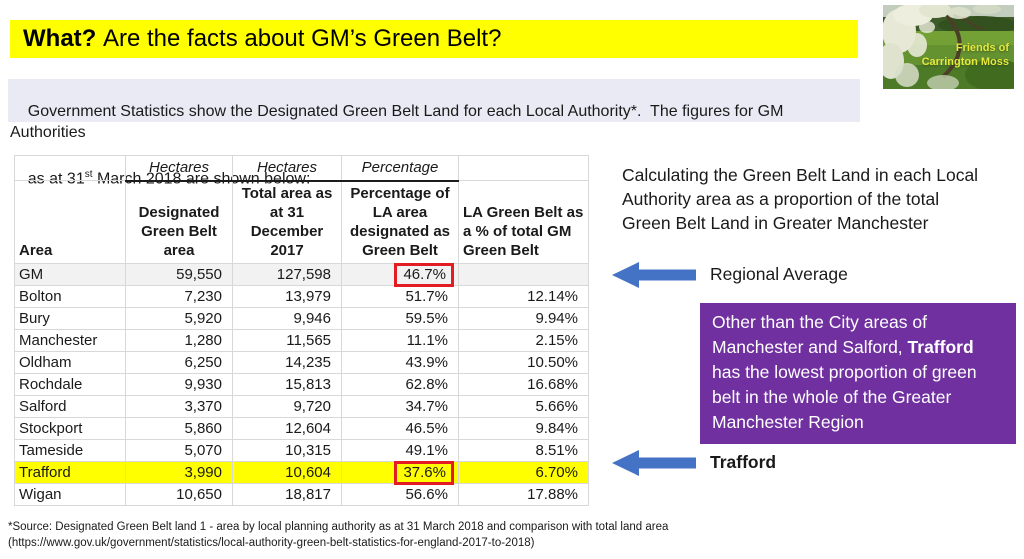 This screenshot has height=559, width=1024. Describe the element at coordinates (743, 462) in the screenshot. I see `trafford-arrow-label: Trafford` at that location.